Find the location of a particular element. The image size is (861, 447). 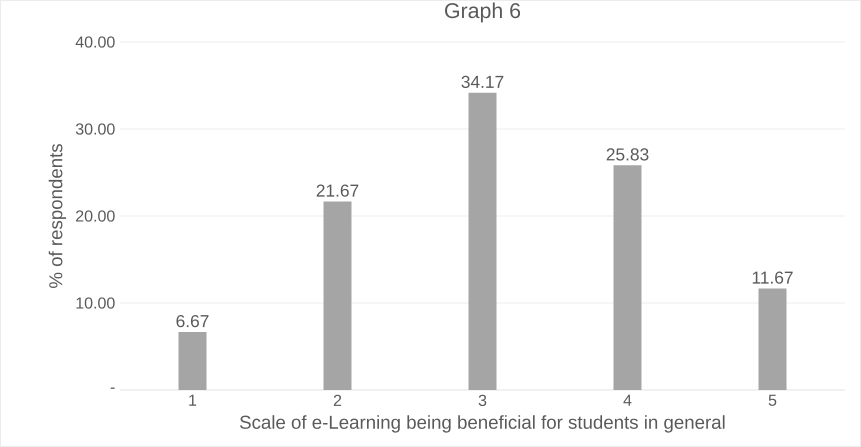

x-tick-label: 2 is located at coordinates (338, 400).